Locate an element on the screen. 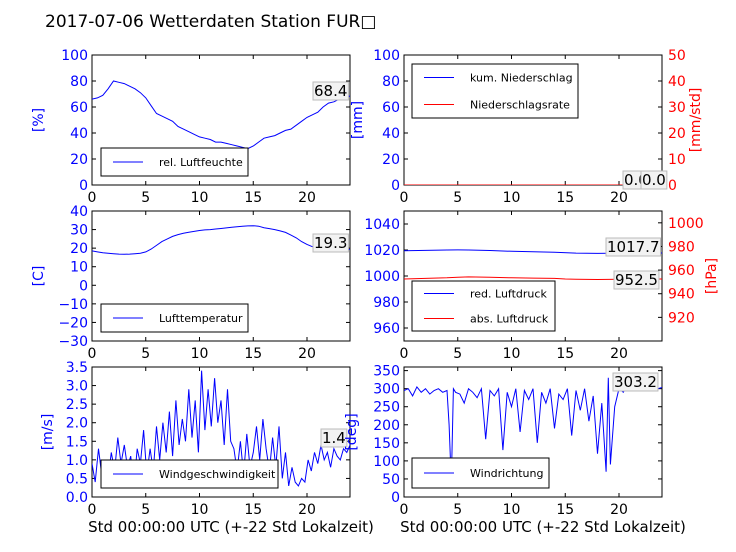 The image size is (736, 552). series-line-lufttemperatur is located at coordinates (221, 240).